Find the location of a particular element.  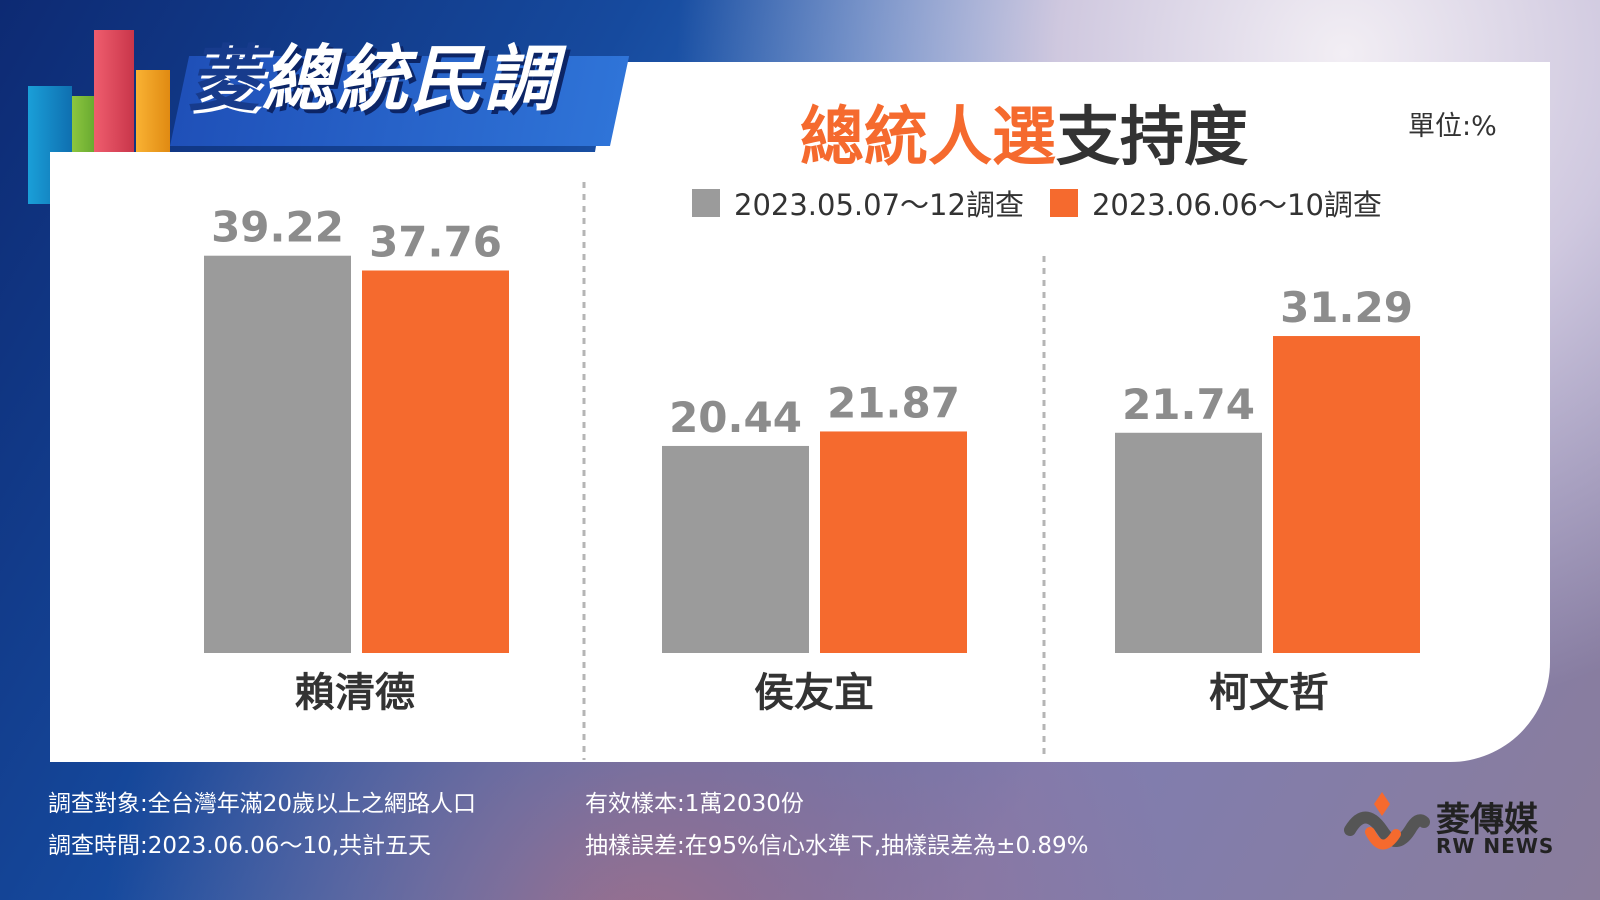

legend-label-series-1: 2023.05.07～12調查 is located at coordinates (879, 205).